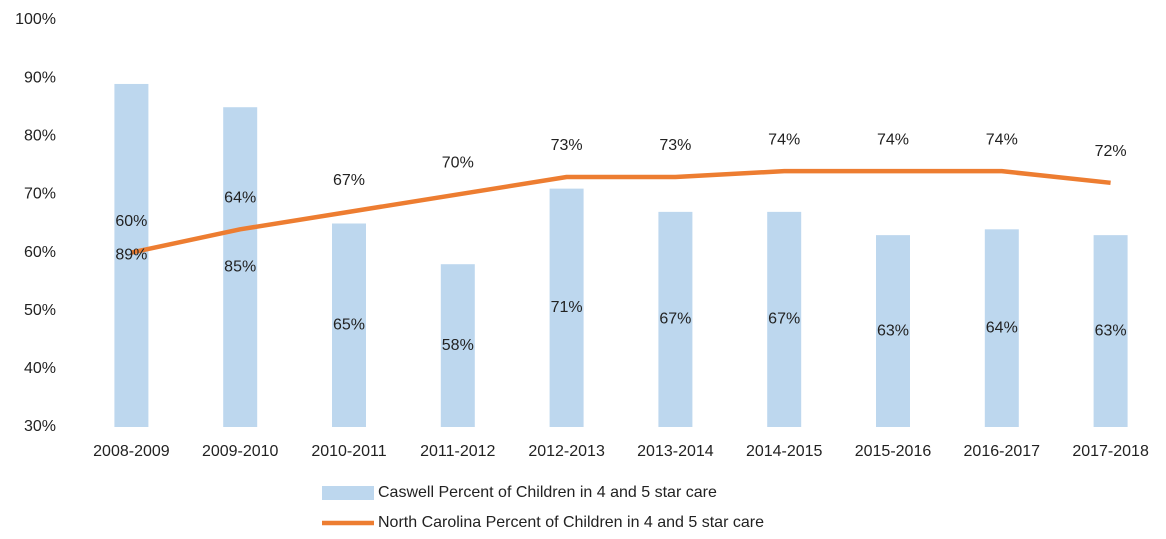 The image size is (1166, 539). I want to click on x-tick-label: 2011-2012, so click(457, 451).